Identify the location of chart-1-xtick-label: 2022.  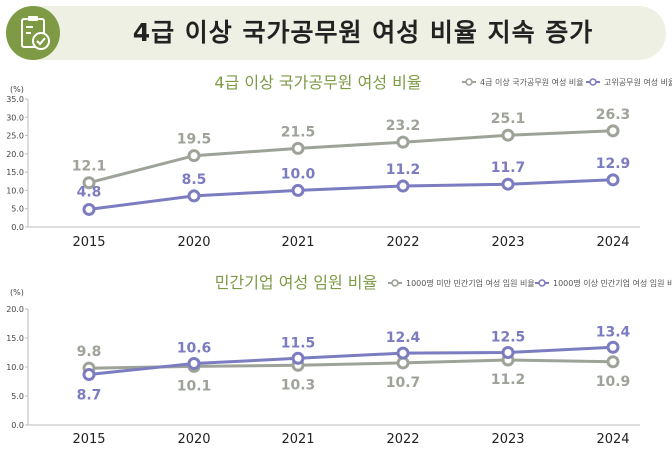
(402, 439).